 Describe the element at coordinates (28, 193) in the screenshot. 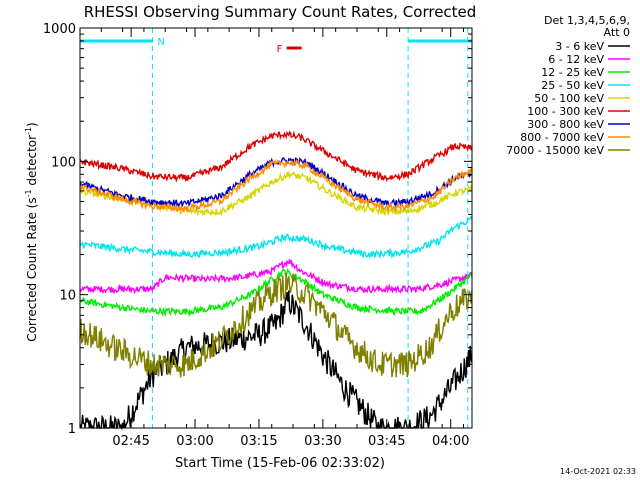

I see `y-axis-label-sup1: -1` at that location.